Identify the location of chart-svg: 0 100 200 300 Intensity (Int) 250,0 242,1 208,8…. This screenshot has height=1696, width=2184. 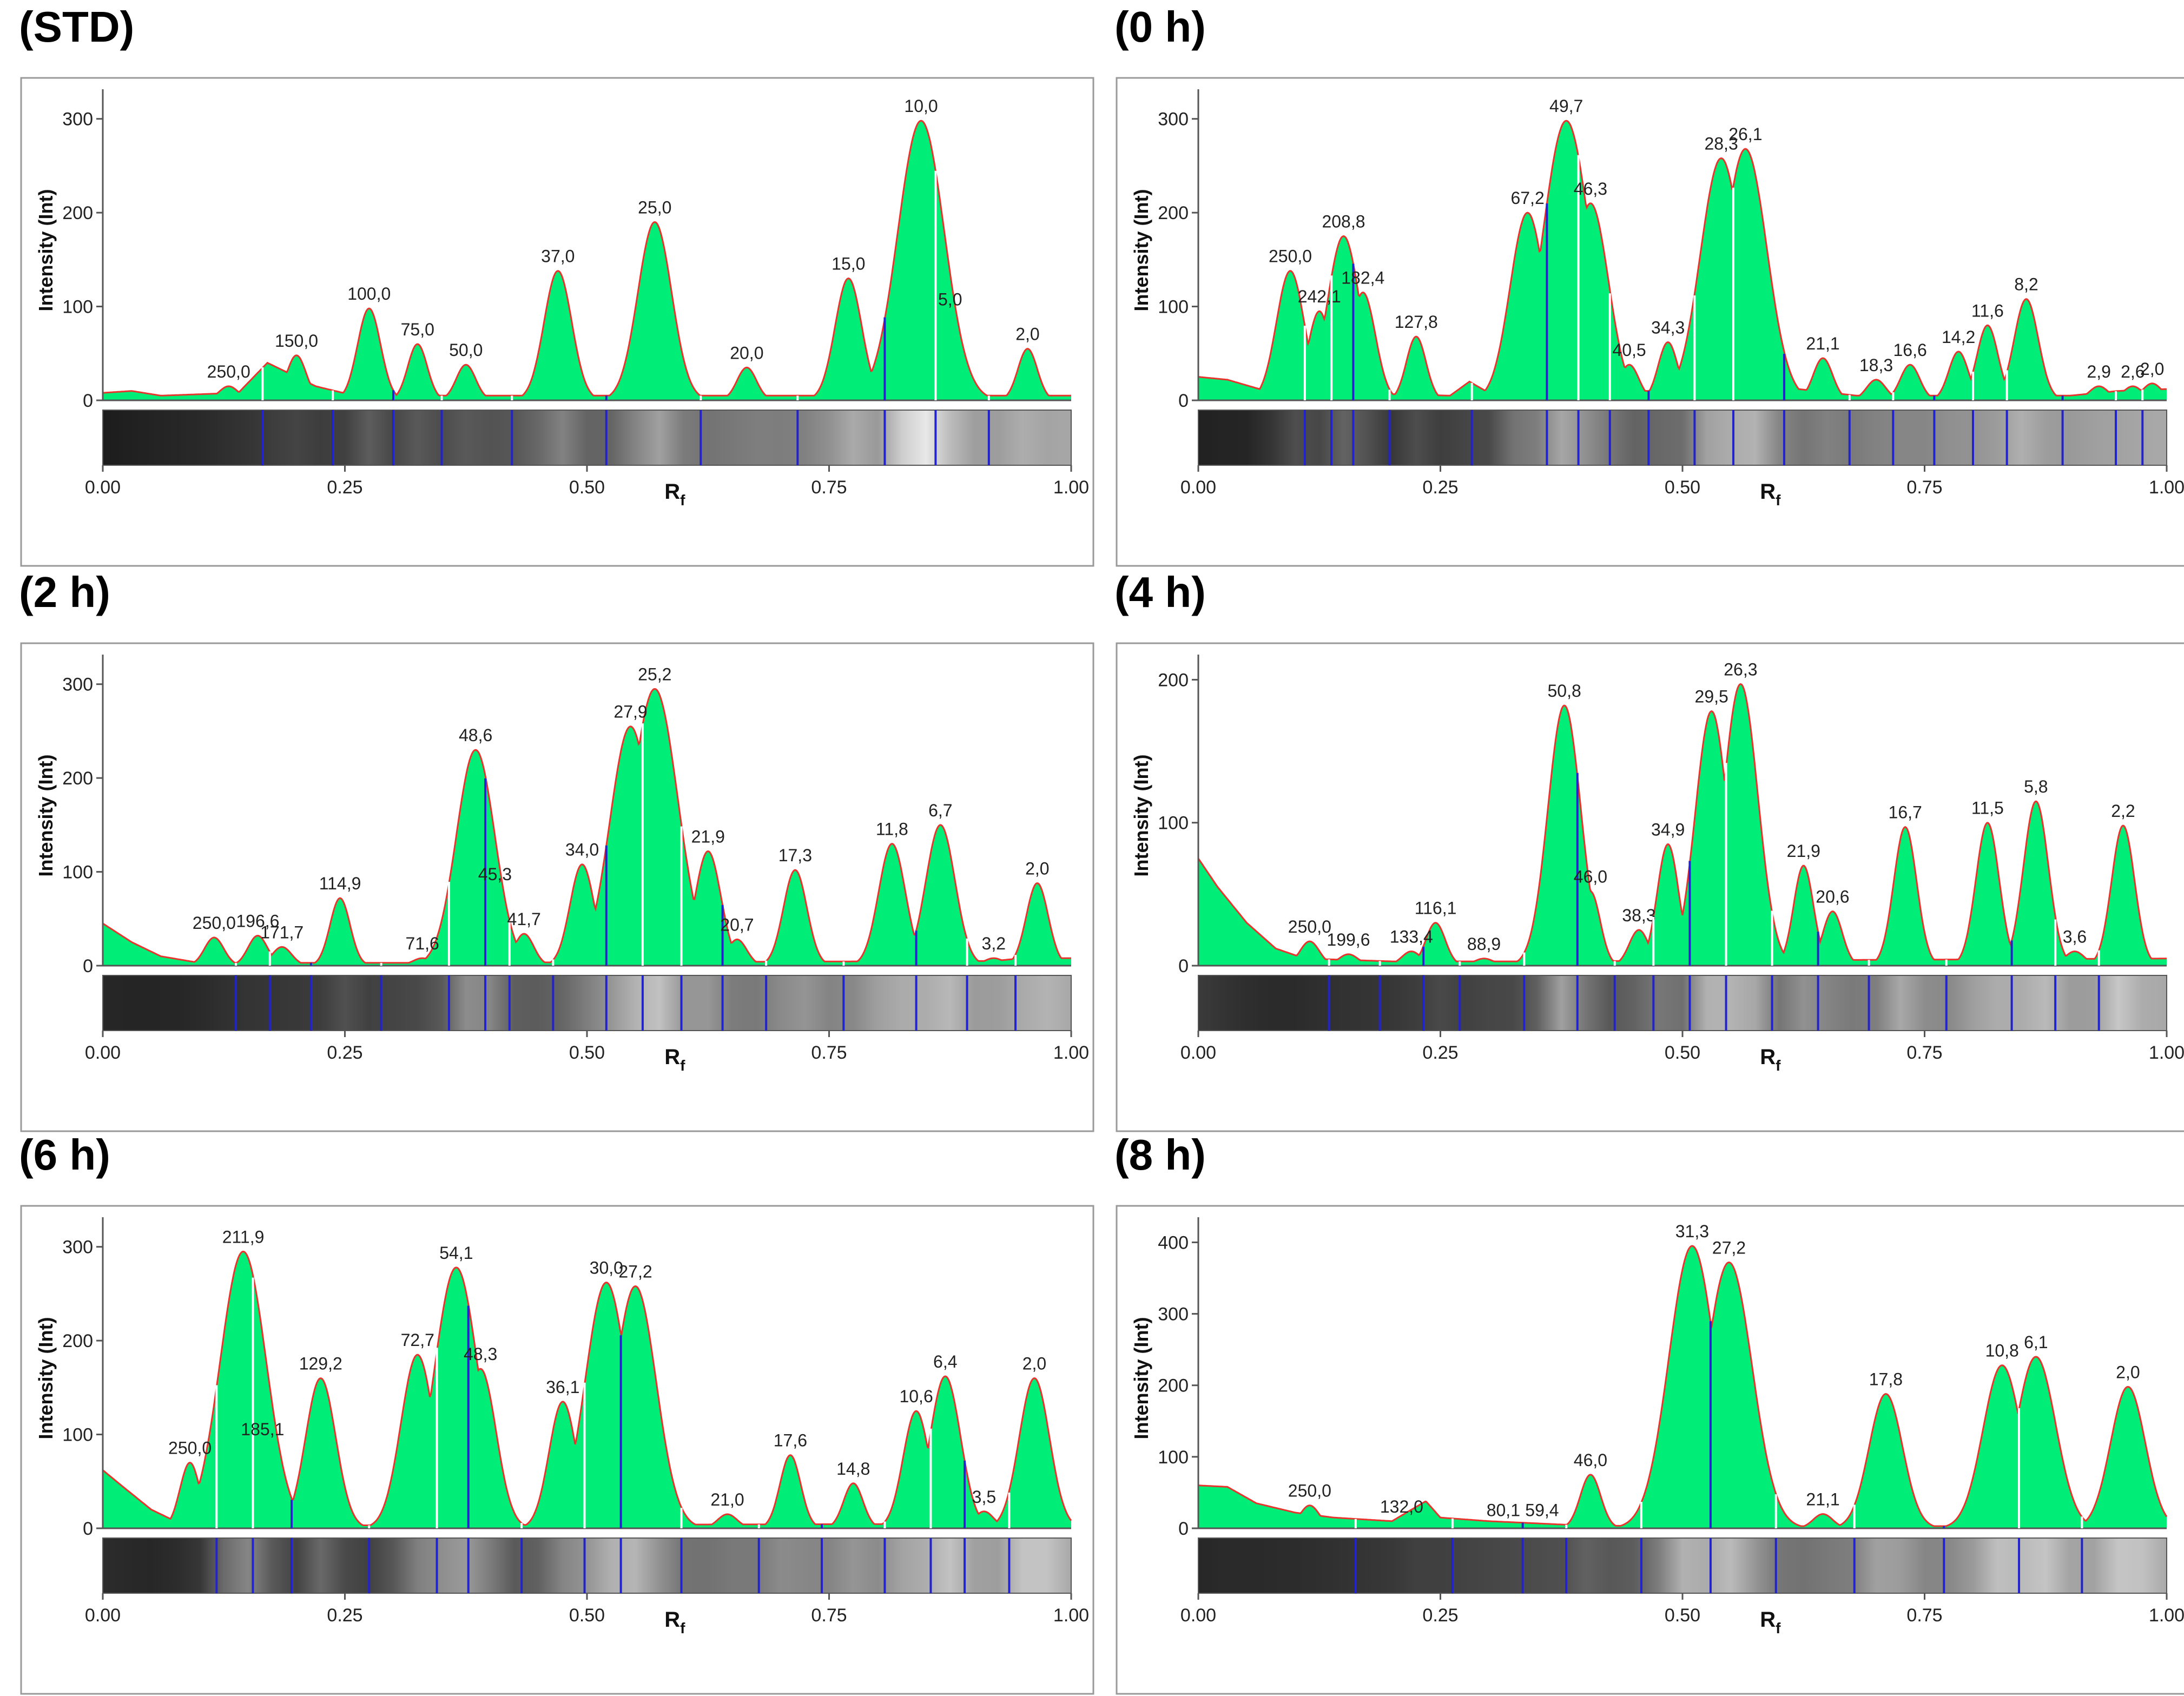
(1650, 322).